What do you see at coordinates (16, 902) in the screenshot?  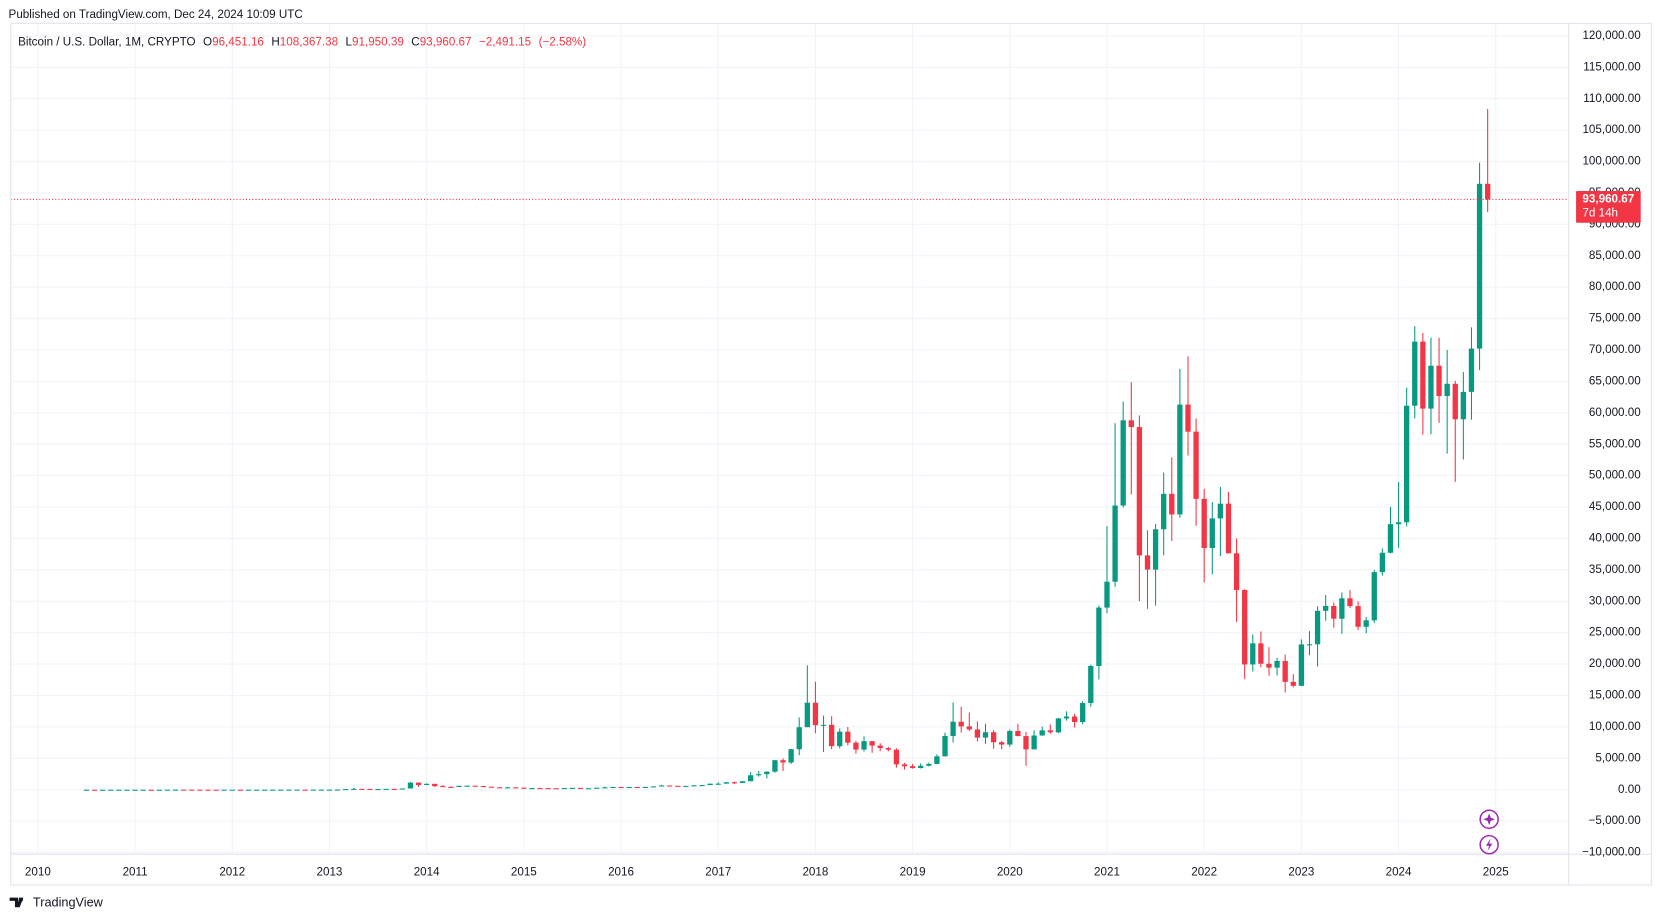 I see `brand-logo` at bounding box center [16, 902].